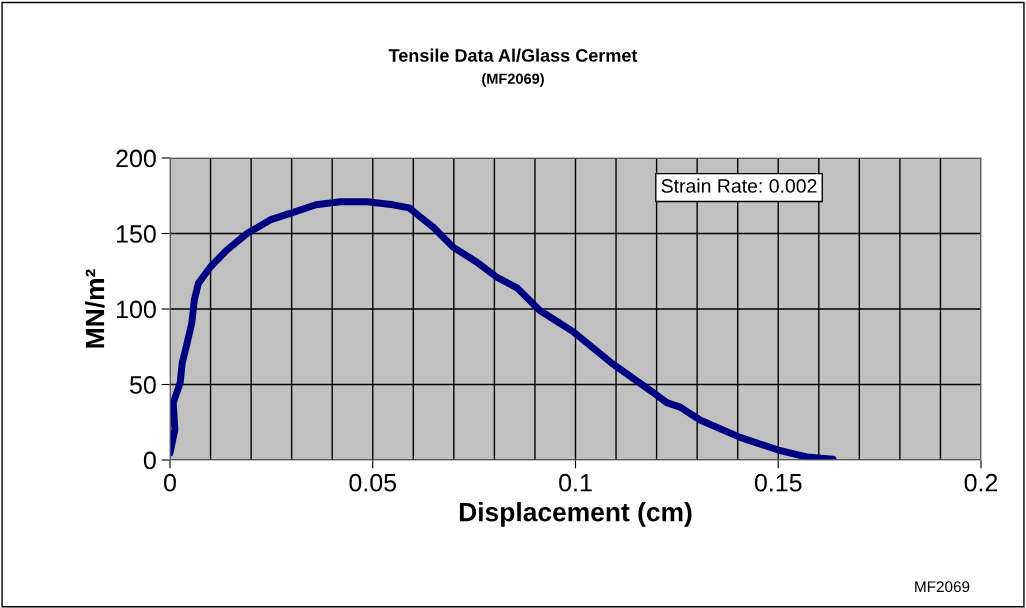 The height and width of the screenshot is (608, 1026). I want to click on x-tick-label: 0.05, so click(373, 482).